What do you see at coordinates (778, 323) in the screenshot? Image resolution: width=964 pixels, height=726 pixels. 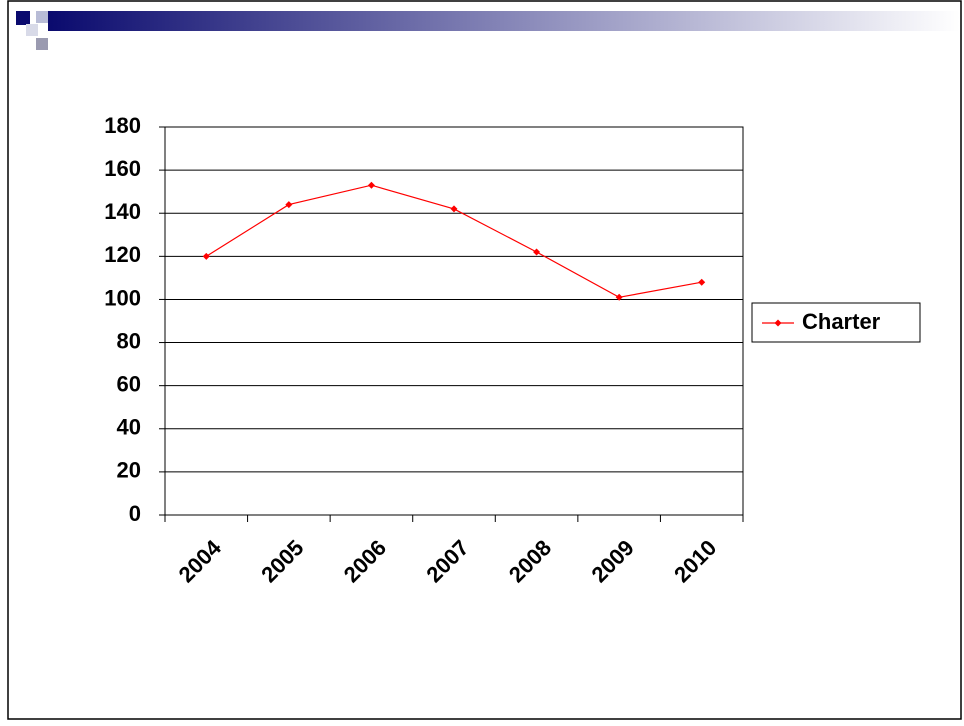 I see `legend-marker` at bounding box center [778, 323].